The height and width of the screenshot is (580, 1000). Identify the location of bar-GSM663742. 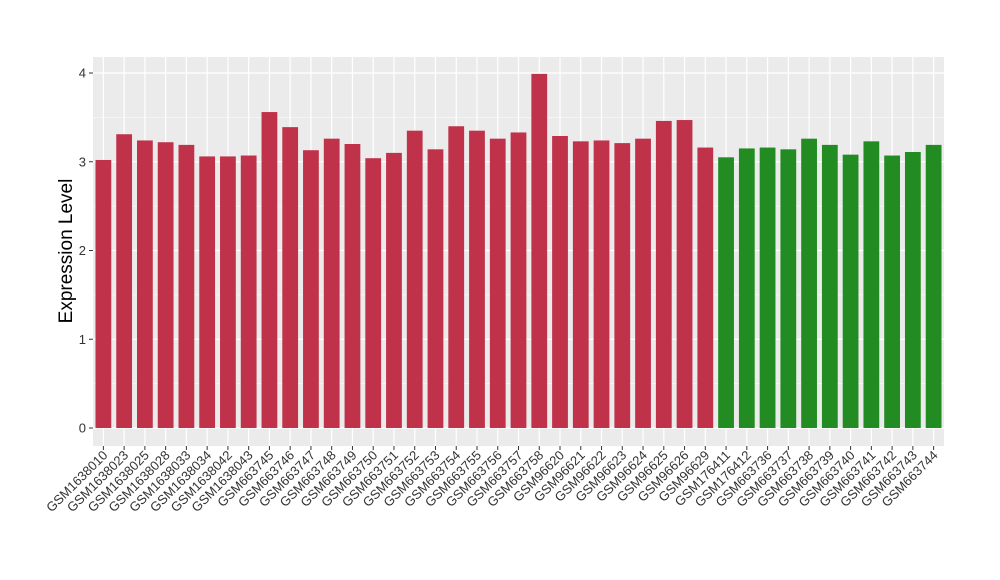
(892, 291).